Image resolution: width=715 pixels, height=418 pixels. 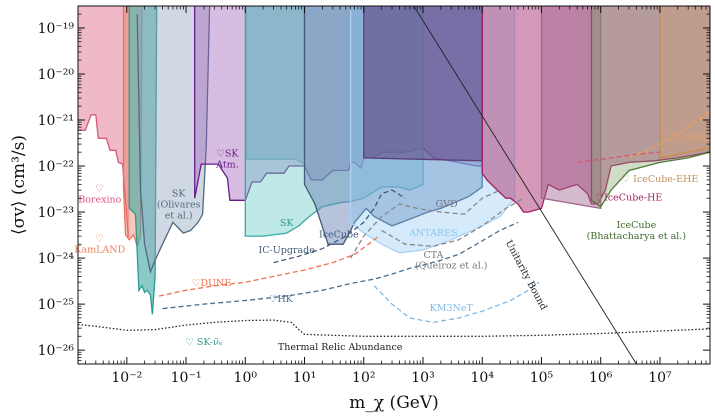 What do you see at coordinates (451, 265) in the screenshot?
I see `ann-cta-sub: (Queiroz et al.)` at bounding box center [451, 265].